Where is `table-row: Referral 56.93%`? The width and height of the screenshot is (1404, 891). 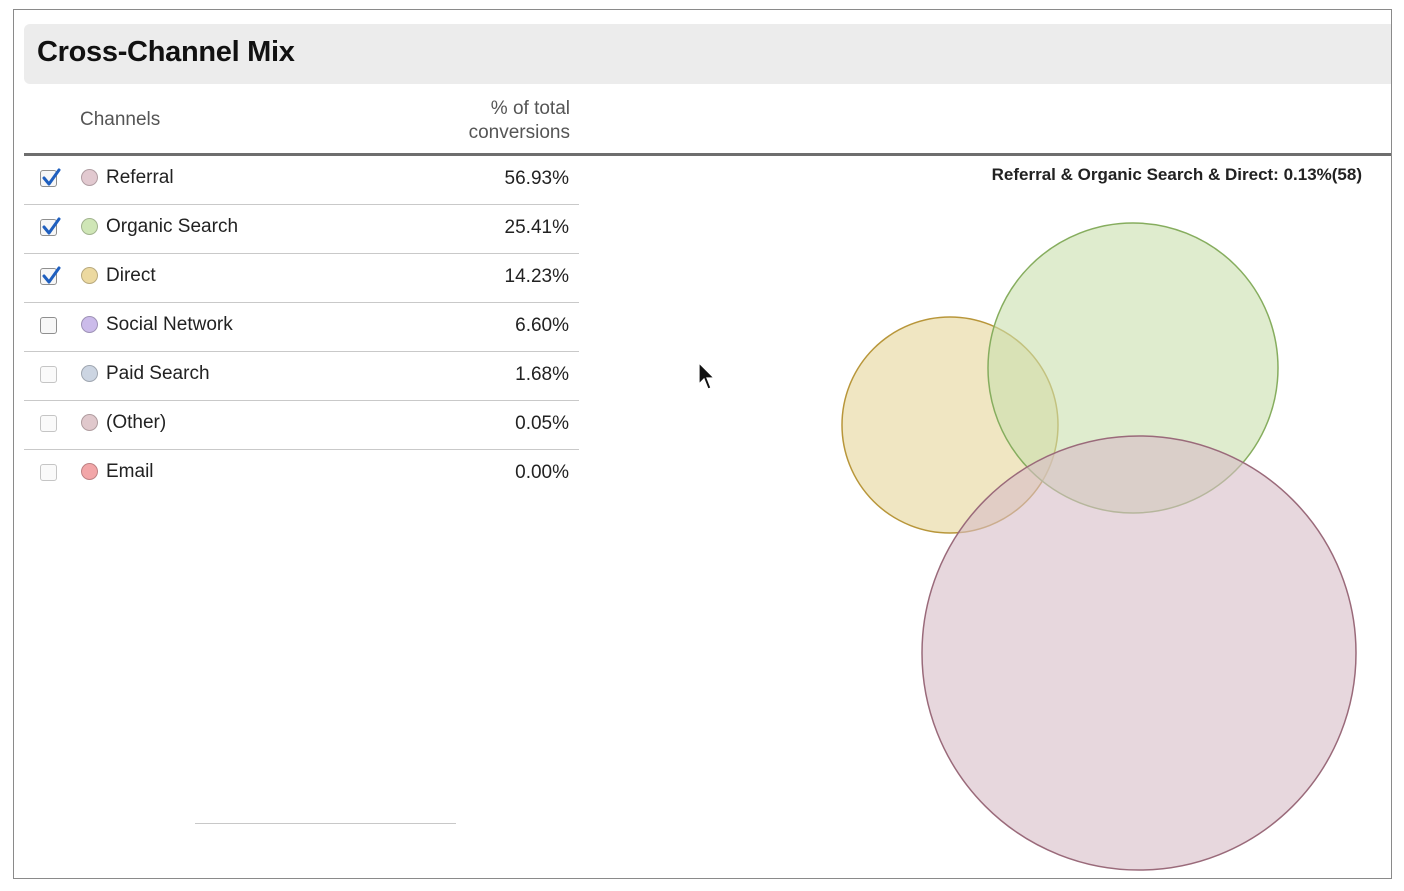
table-row: Referral 56.93% is located at coordinates (301, 180).